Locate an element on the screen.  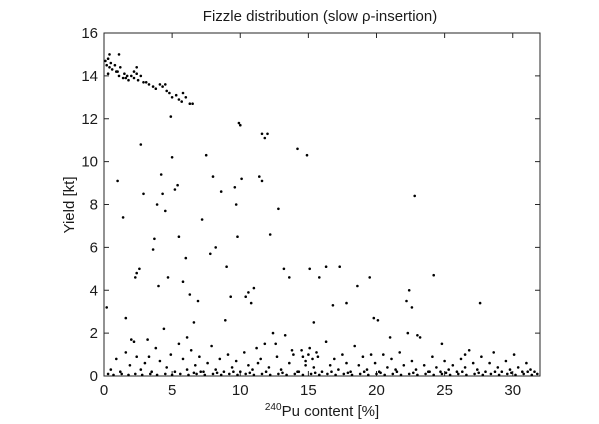
x-axis-label-superscript: 240 is located at coordinates (273, 407).